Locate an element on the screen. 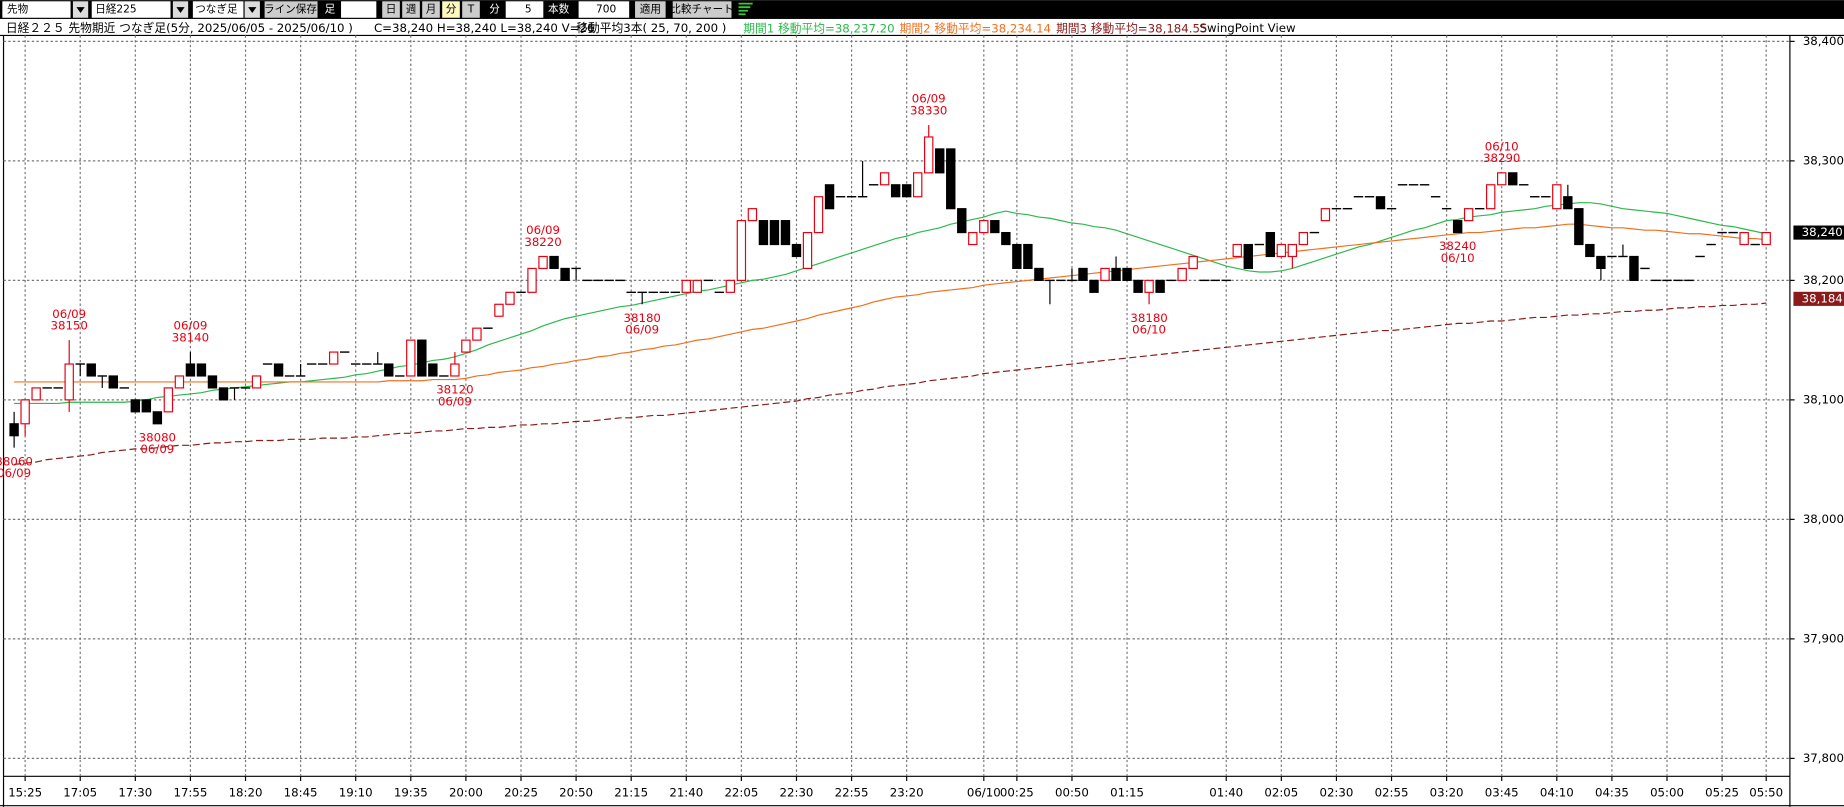 Image resolution: width=1844 pixels, height=807 pixels. view-name: SwingPoint View is located at coordinates (1248, 28).